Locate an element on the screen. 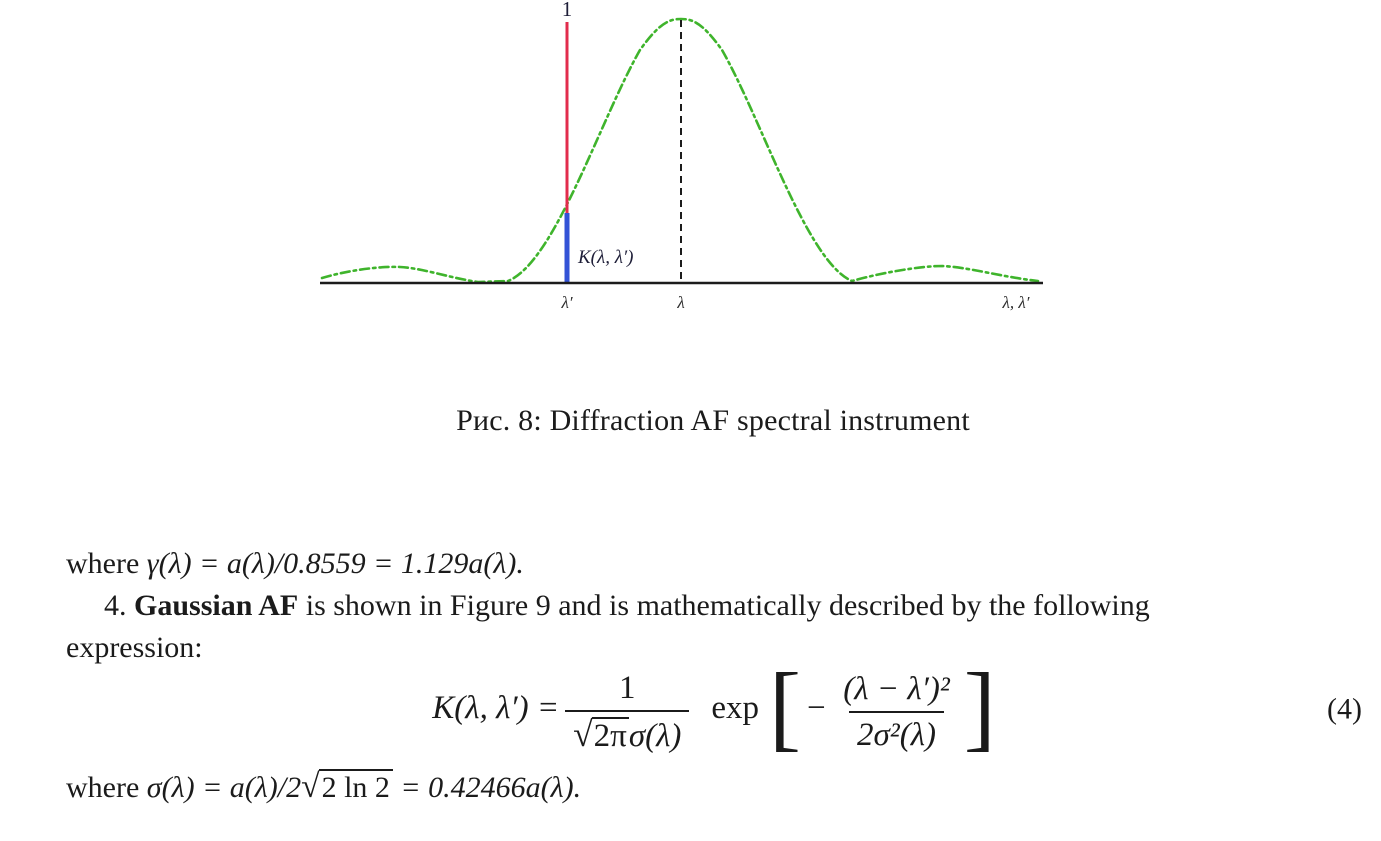  inline-radicand-2ln2: 2 ln 2 is located at coordinates (355, 786).